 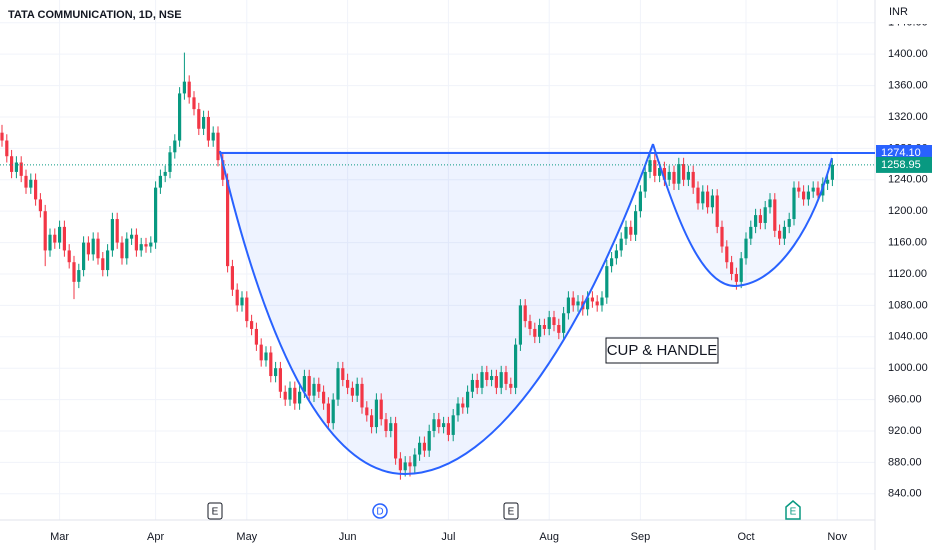 I want to click on annotation: CUP & HANDLE, so click(x=662, y=350).